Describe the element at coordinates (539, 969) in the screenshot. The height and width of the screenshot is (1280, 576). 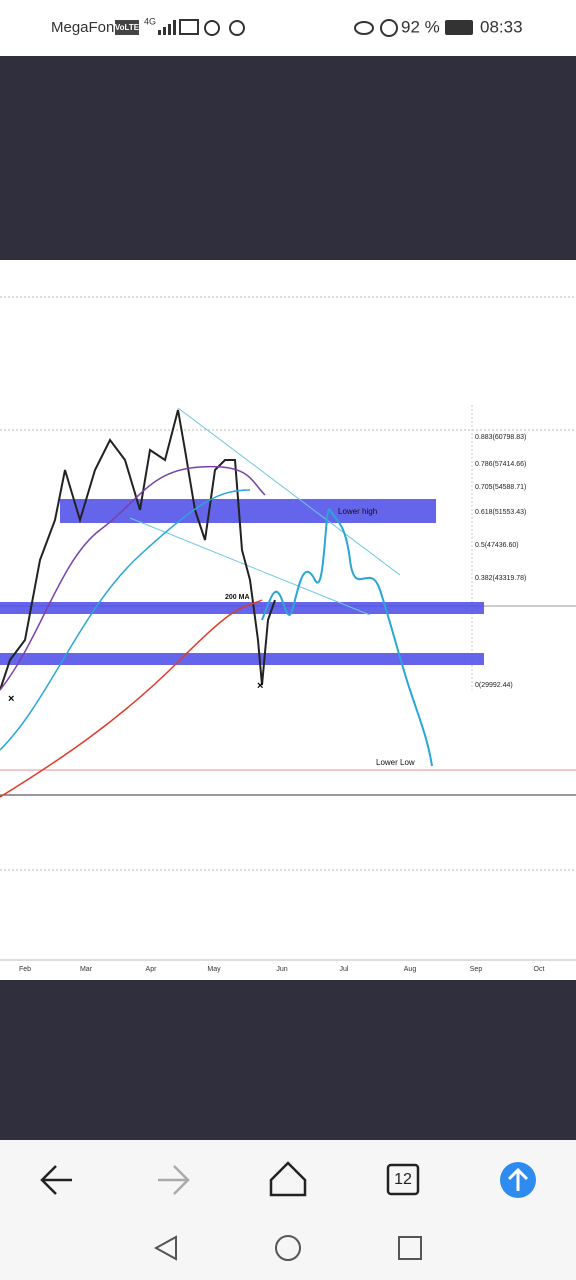
I see `month-label: Oct` at that location.